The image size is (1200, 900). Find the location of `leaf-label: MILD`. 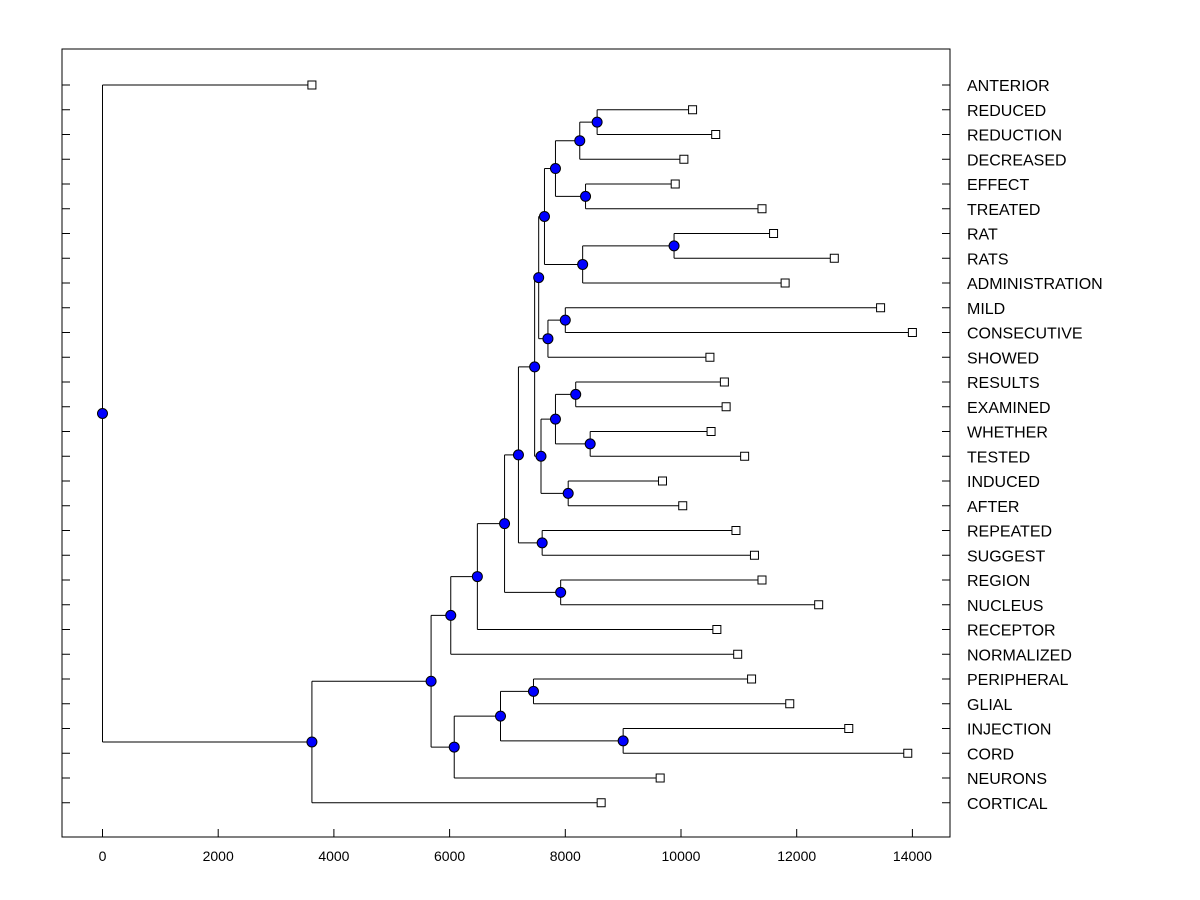

leaf-label: MILD is located at coordinates (986, 309).